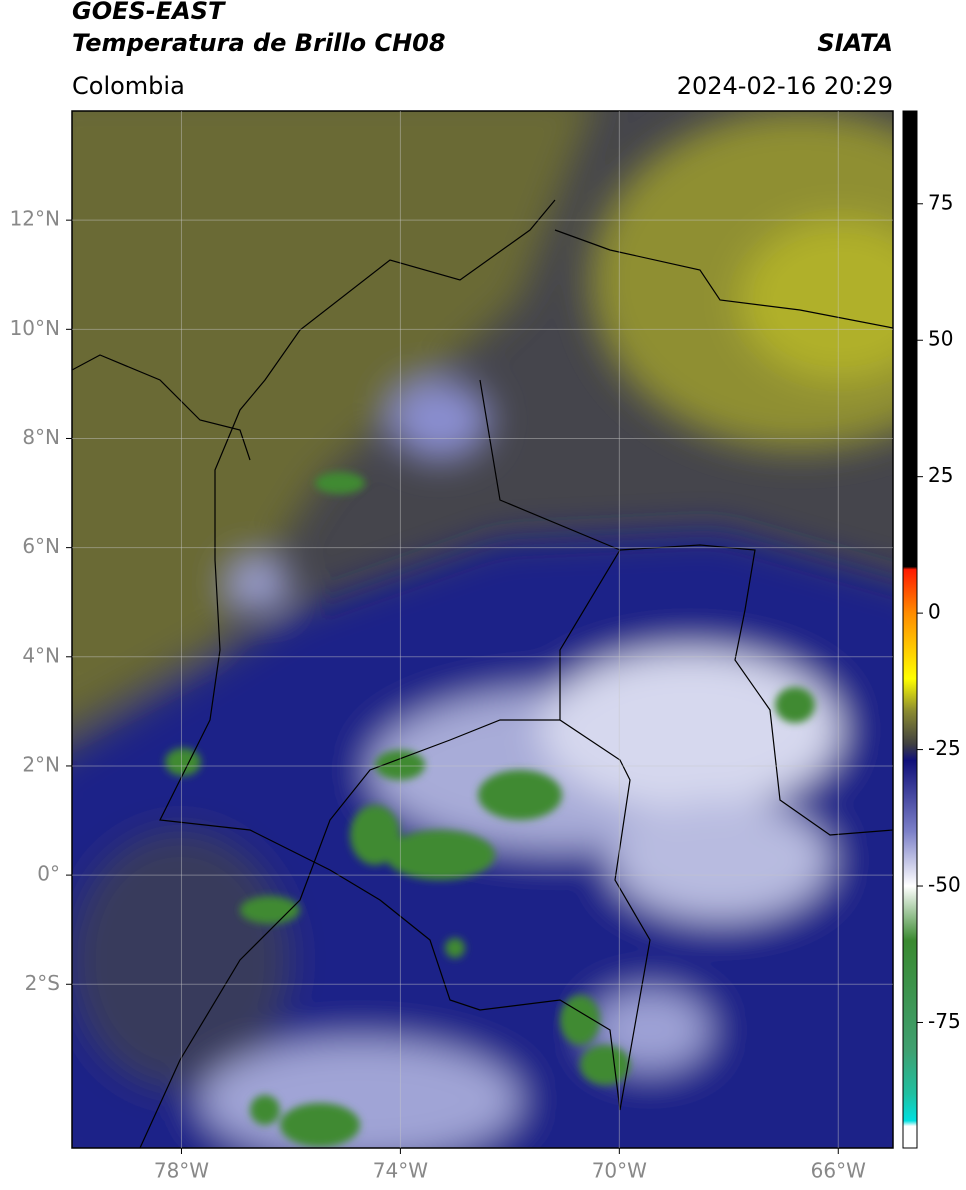 This screenshot has width=966, height=1190. I want to click on colorbar-tick-label: 25, so click(940, 475).